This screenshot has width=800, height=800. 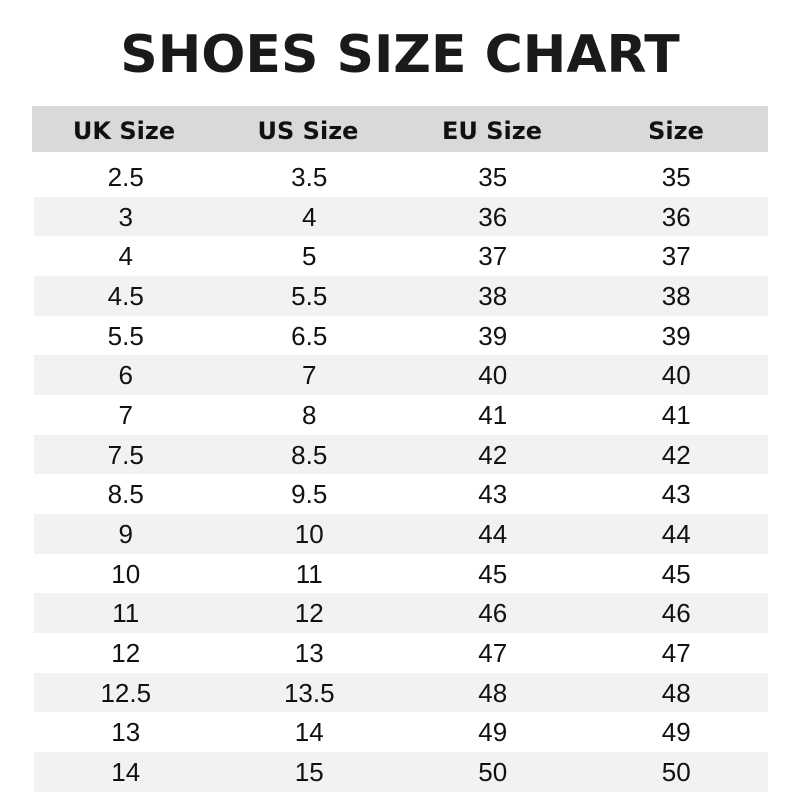 I want to click on eu-size-cell: 47, so click(x=493, y=652).